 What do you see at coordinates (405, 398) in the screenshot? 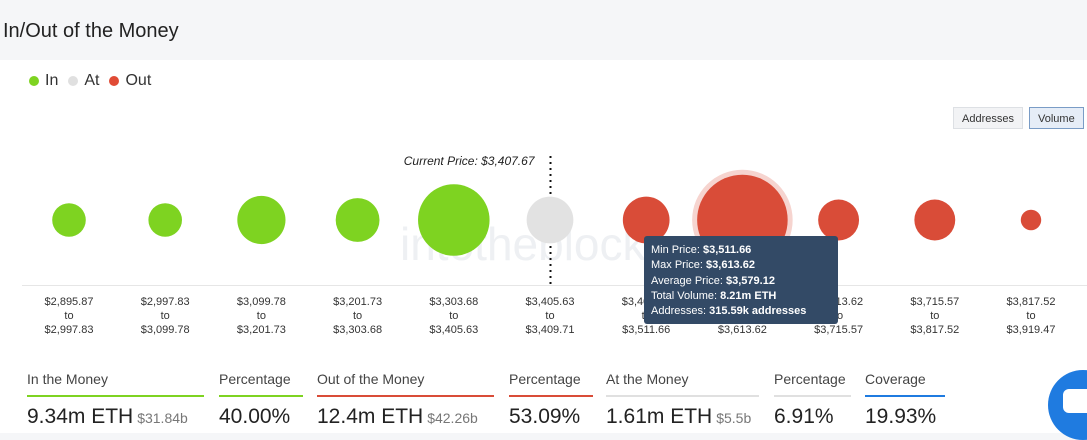
I see `stat-out-of-the-money: Out of the Money 12.4m ETH $42.26b` at bounding box center [405, 398].